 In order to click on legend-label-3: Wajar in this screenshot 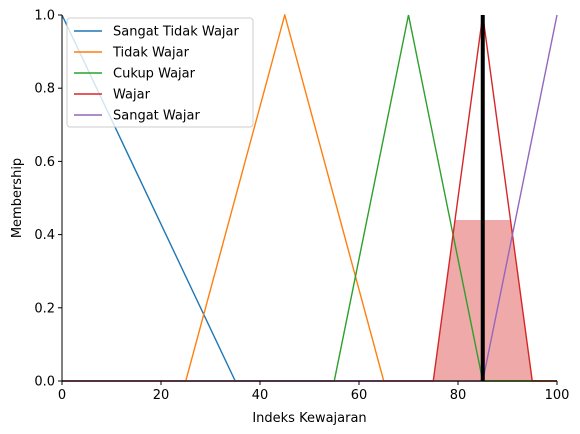, I will do `click(132, 95)`.